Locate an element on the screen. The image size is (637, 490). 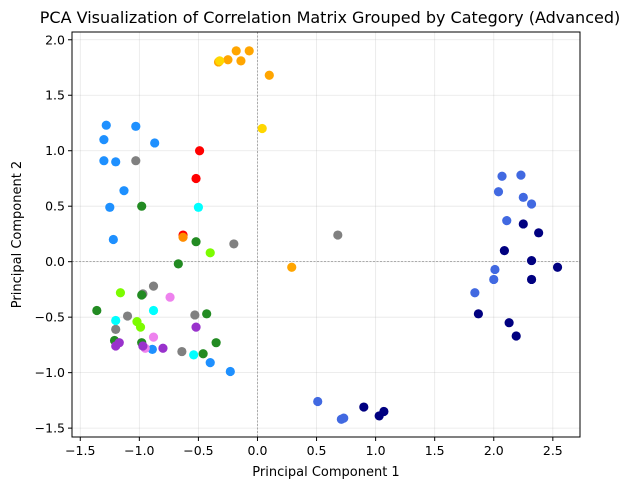
y-tick-label: −1.0 is located at coordinates (50, 372).